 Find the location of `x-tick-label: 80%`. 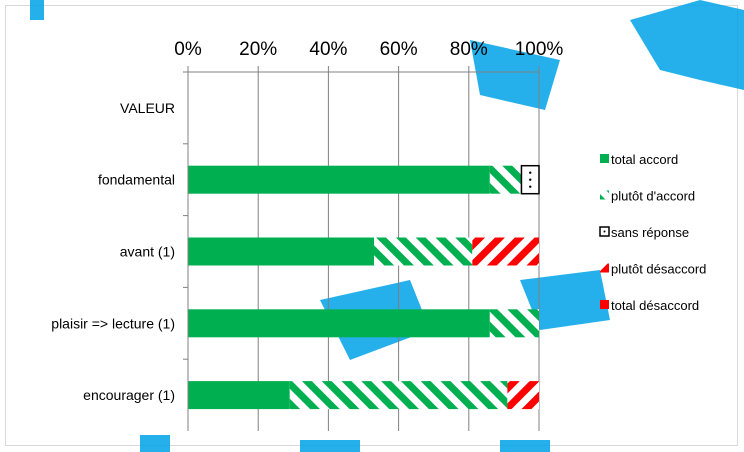

x-tick-label: 80% is located at coordinates (469, 49).